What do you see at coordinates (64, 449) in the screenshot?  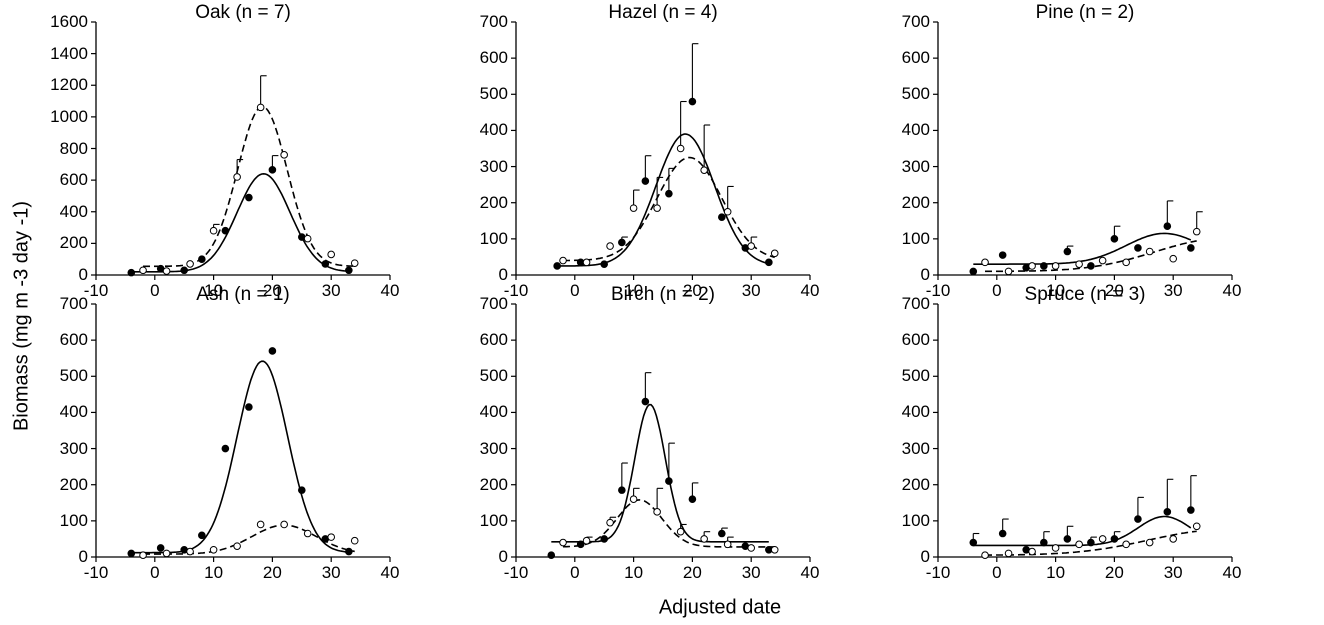 I see `y-tick-label: 300` at bounding box center [64, 449].